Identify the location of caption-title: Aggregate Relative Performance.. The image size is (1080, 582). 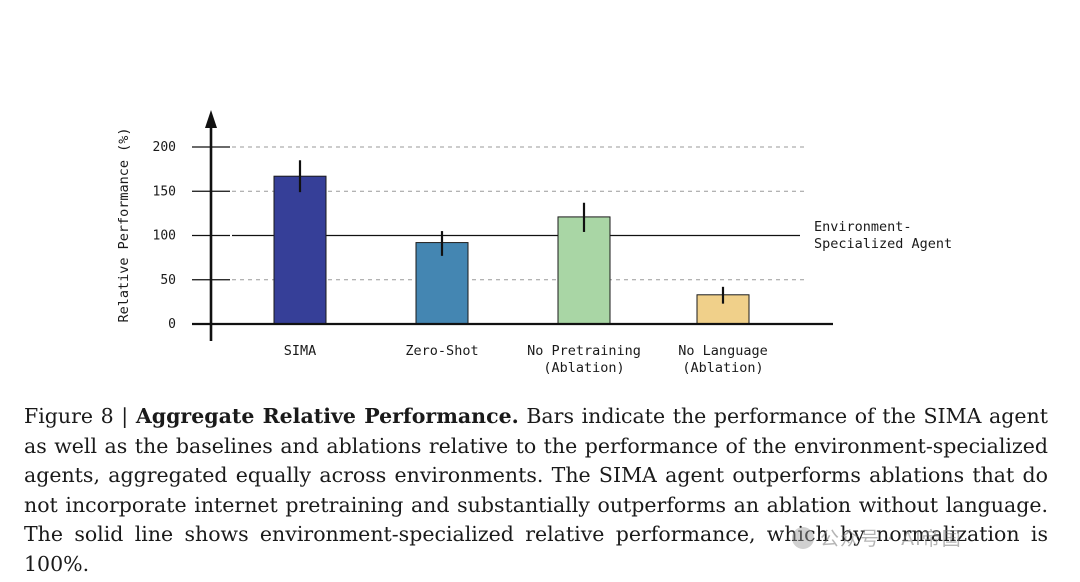
(327, 416).